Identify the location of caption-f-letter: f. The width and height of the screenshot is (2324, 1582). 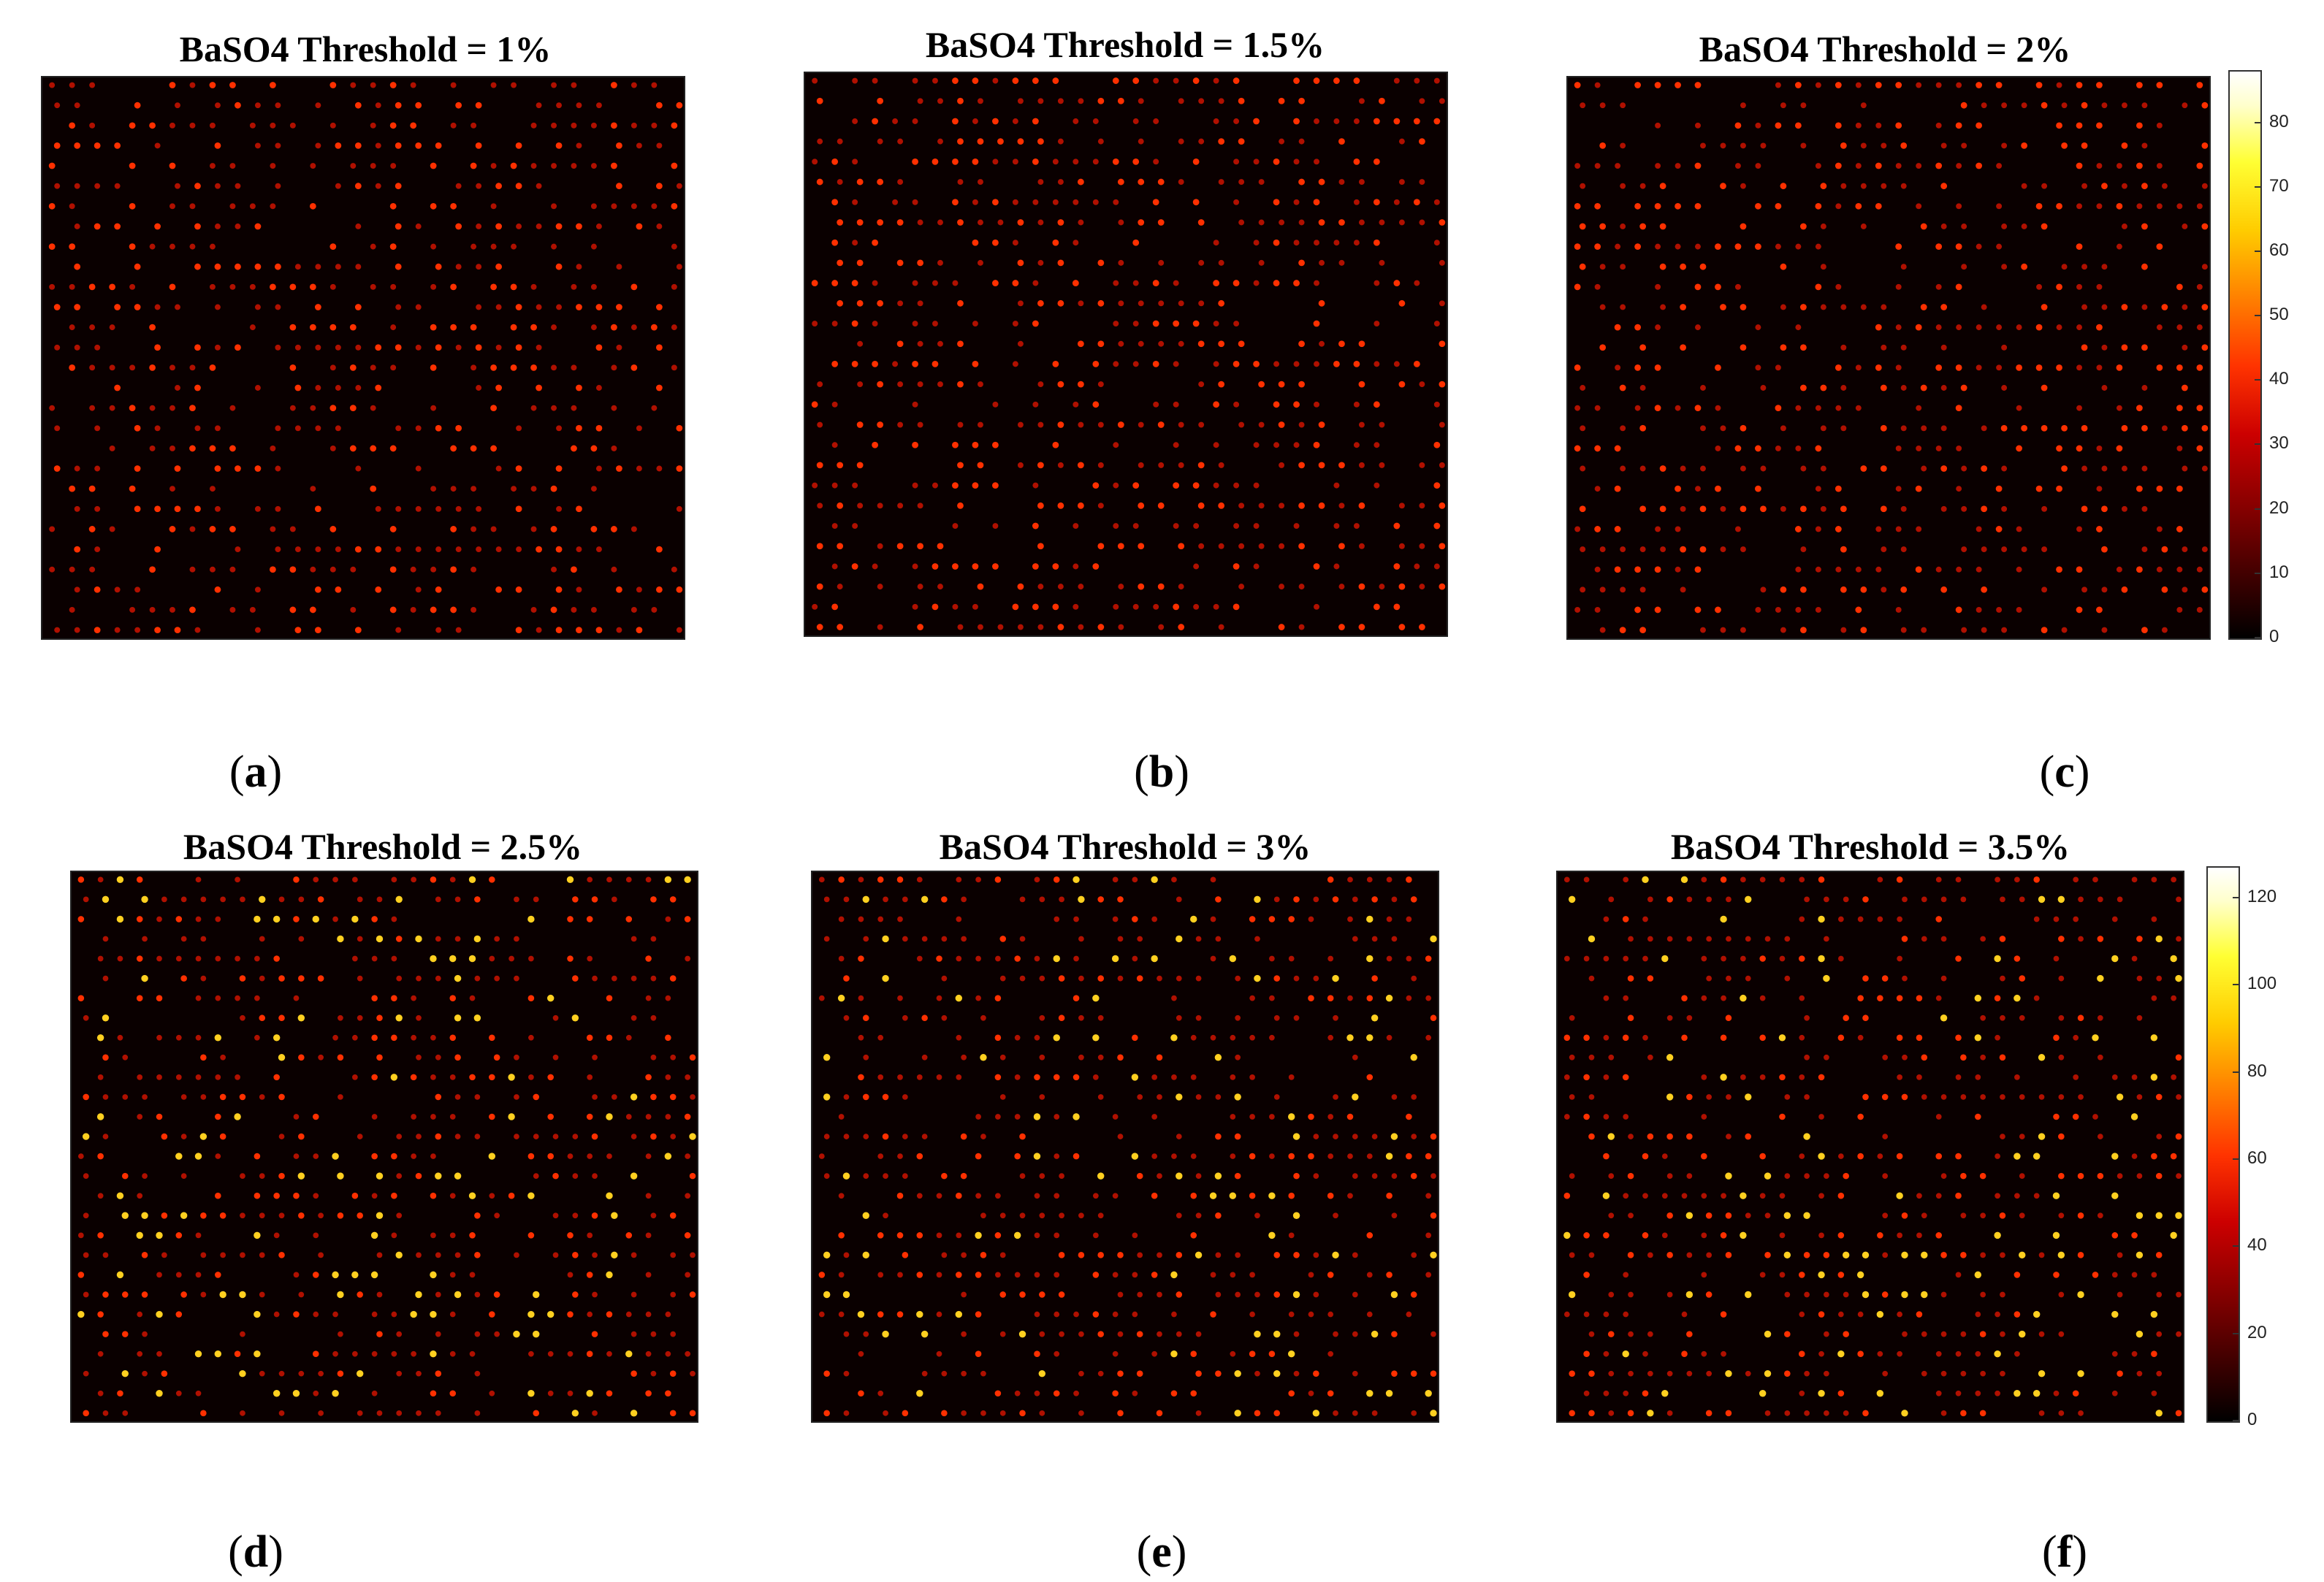
(2065, 1552).